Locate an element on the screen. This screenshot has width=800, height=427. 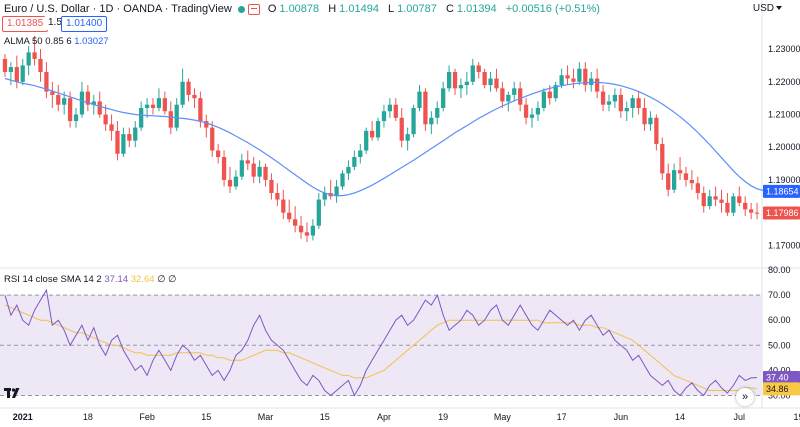
hide-indicator-icon: ∅ is located at coordinates (161, 279).